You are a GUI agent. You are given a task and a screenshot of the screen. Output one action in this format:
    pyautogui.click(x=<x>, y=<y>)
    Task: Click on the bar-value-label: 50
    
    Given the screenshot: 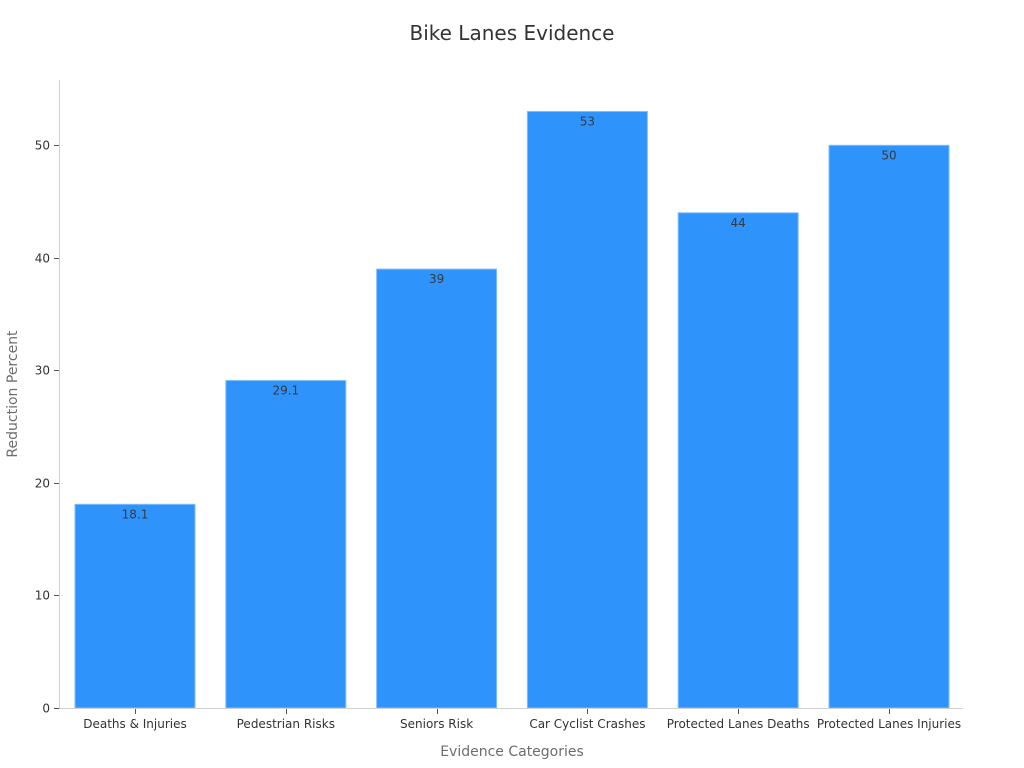 What is the action you would take?
    pyautogui.click(x=888, y=155)
    